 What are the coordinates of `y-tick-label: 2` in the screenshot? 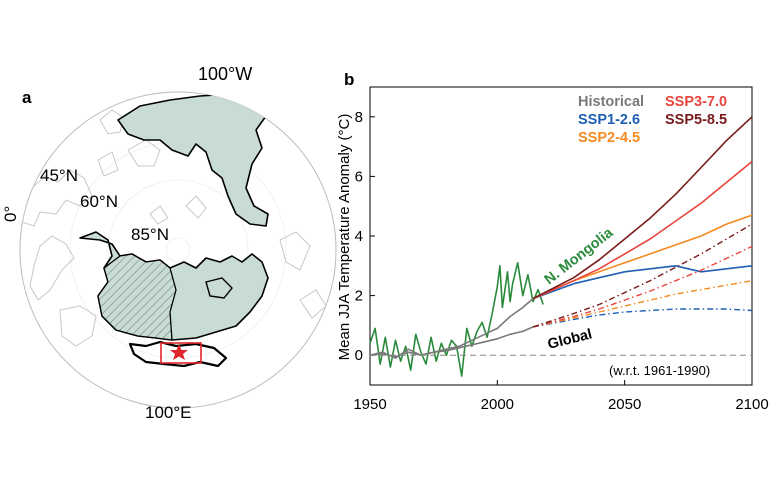 It's located at (359, 296).